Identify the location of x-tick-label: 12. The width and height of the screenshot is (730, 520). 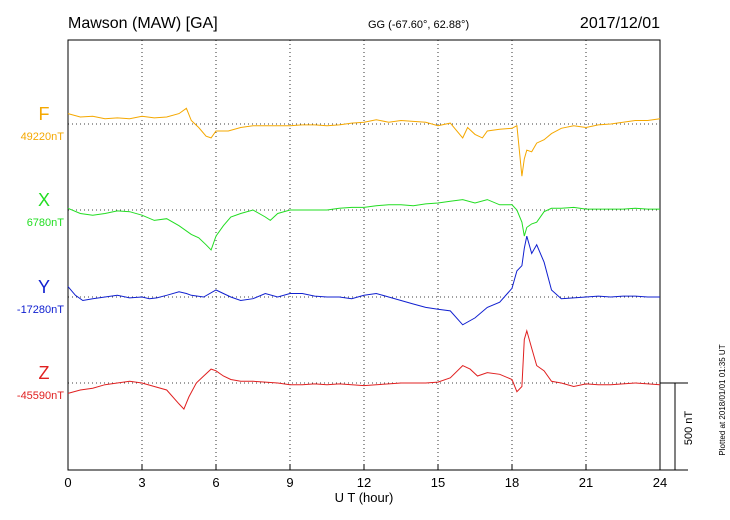
(364, 482).